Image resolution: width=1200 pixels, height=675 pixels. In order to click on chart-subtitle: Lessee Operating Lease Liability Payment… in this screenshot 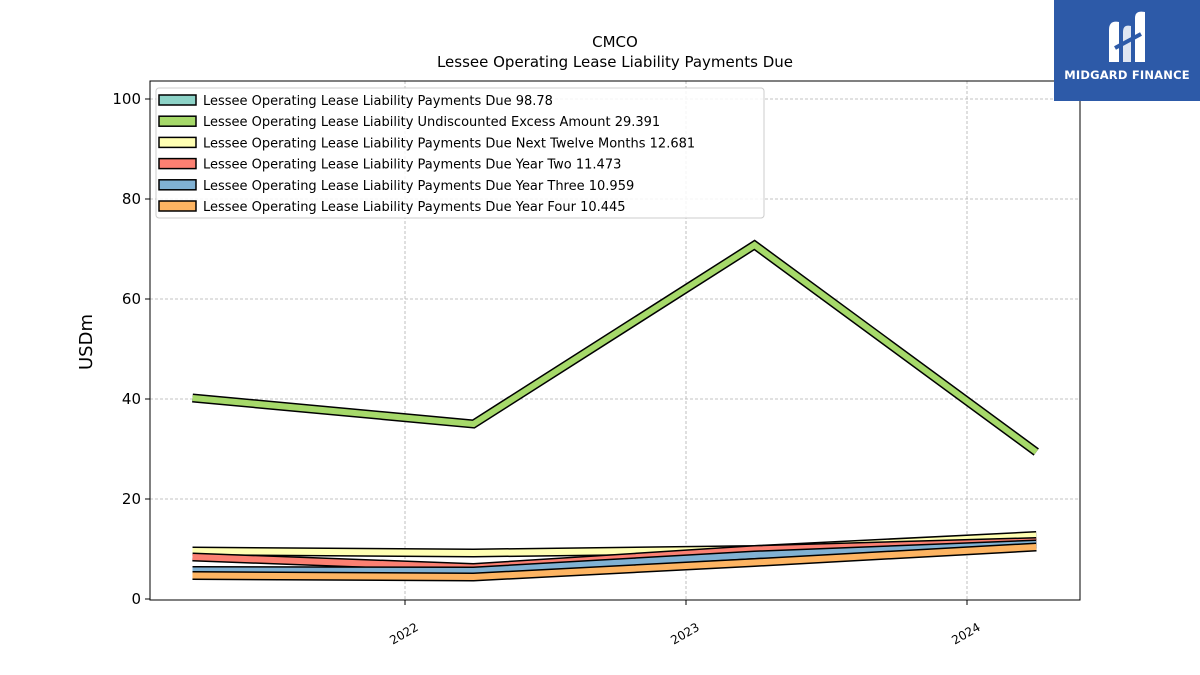, I will do `click(615, 62)`.